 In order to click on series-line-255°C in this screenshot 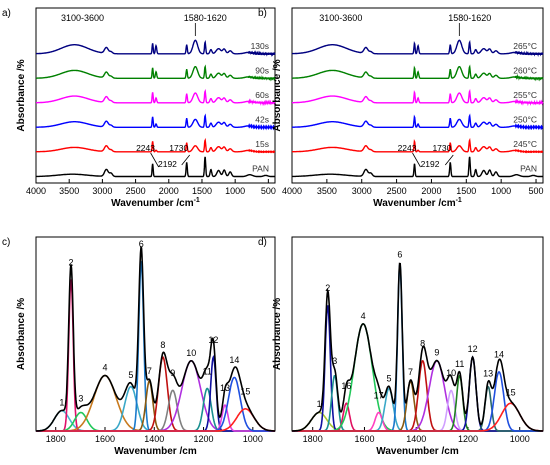, I will do `click(418, 97)`.